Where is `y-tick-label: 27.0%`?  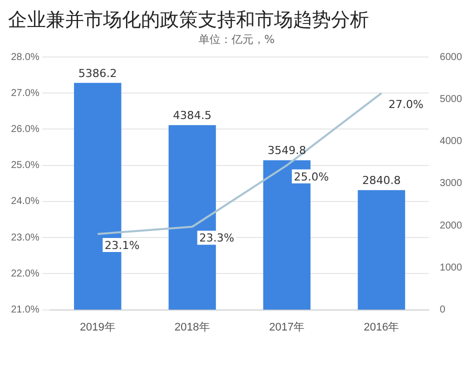
y-tick-label: 27.0% is located at coordinates (25, 93).